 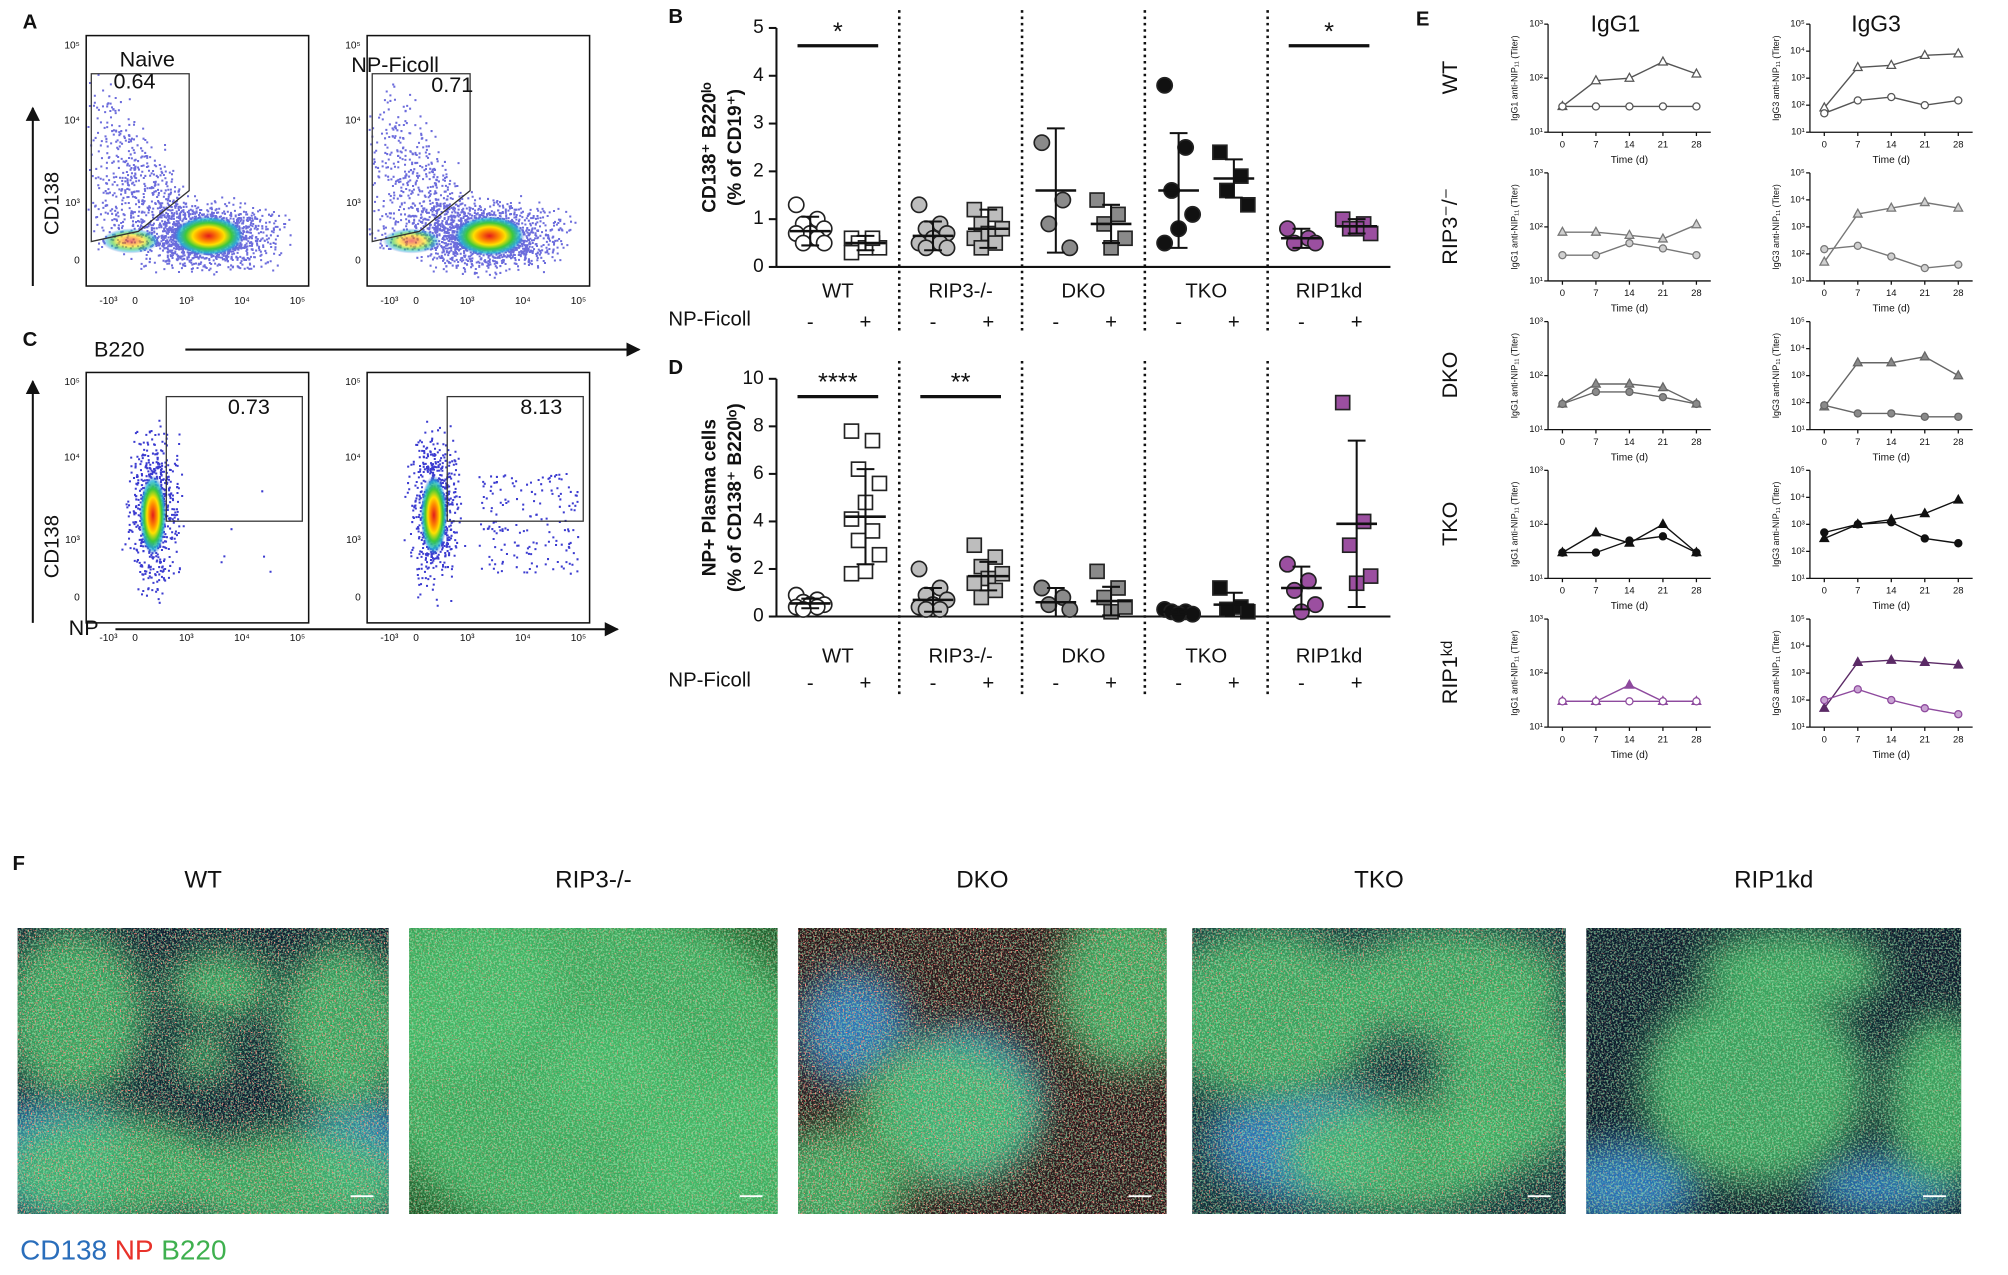 I want to click on stain-np, so click(x=593, y=1070).